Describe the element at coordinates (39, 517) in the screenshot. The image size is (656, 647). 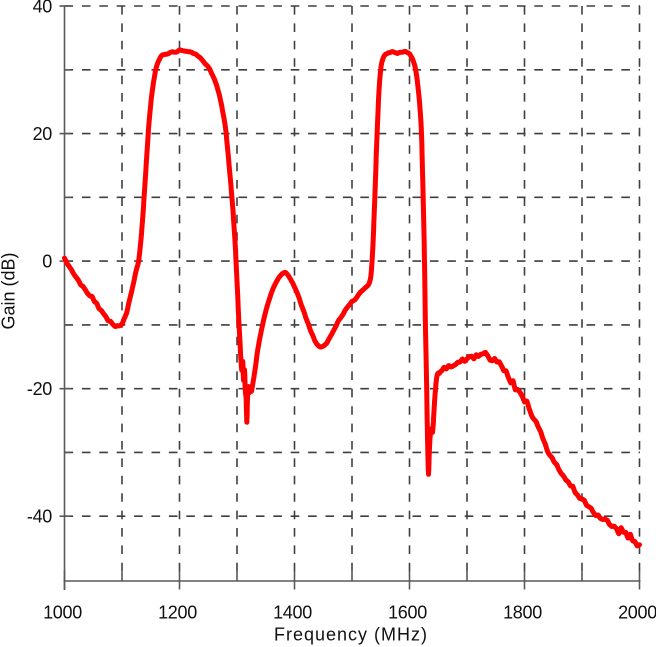
I see `svg-text: -40` at that location.